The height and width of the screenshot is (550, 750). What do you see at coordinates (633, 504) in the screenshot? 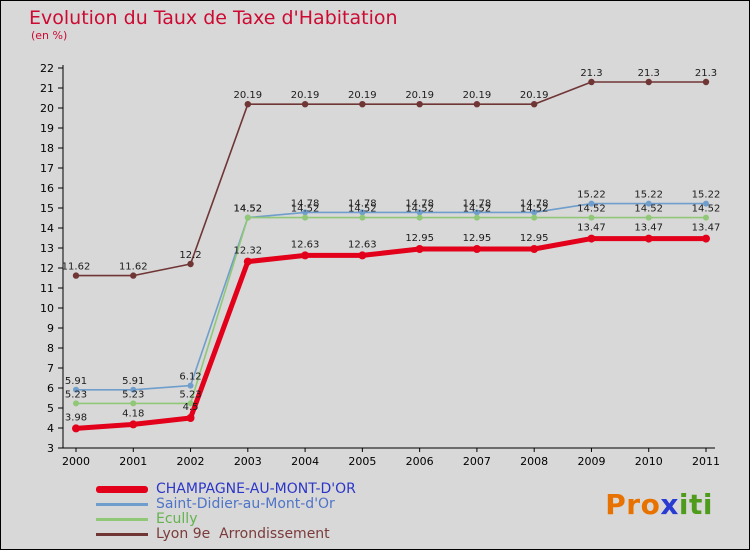
I see `proxiti-logo-pro: Pro` at bounding box center [633, 504].